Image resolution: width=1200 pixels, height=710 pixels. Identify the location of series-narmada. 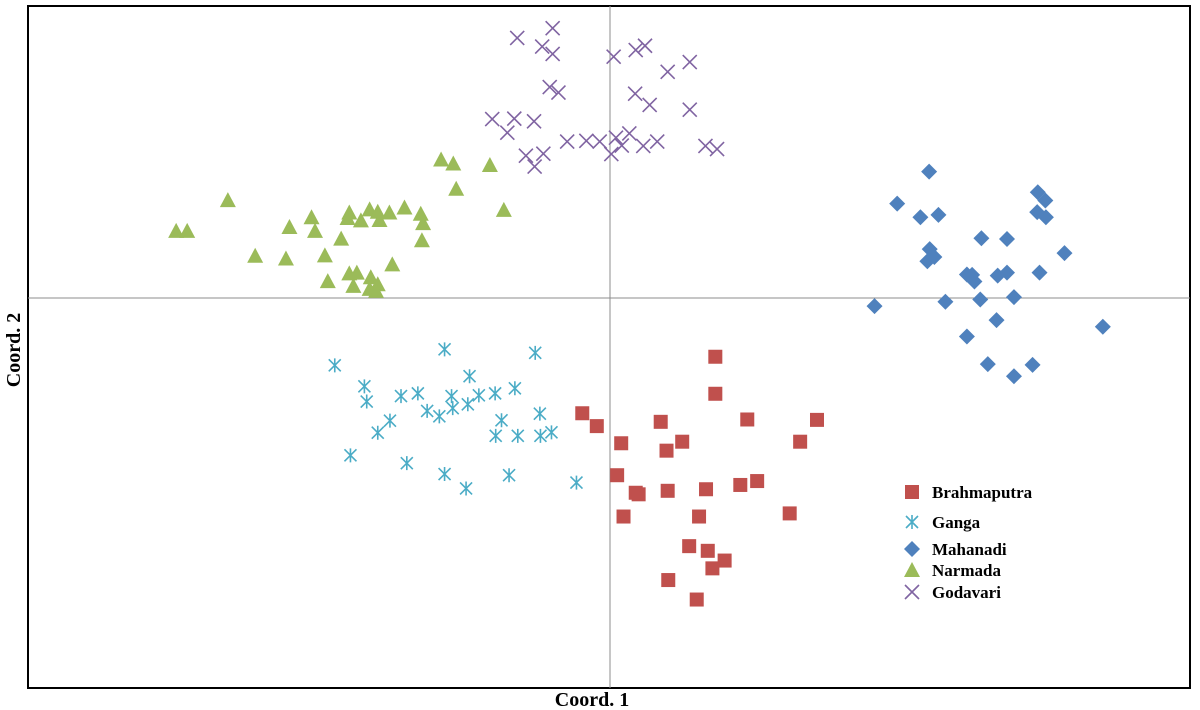
(340, 224).